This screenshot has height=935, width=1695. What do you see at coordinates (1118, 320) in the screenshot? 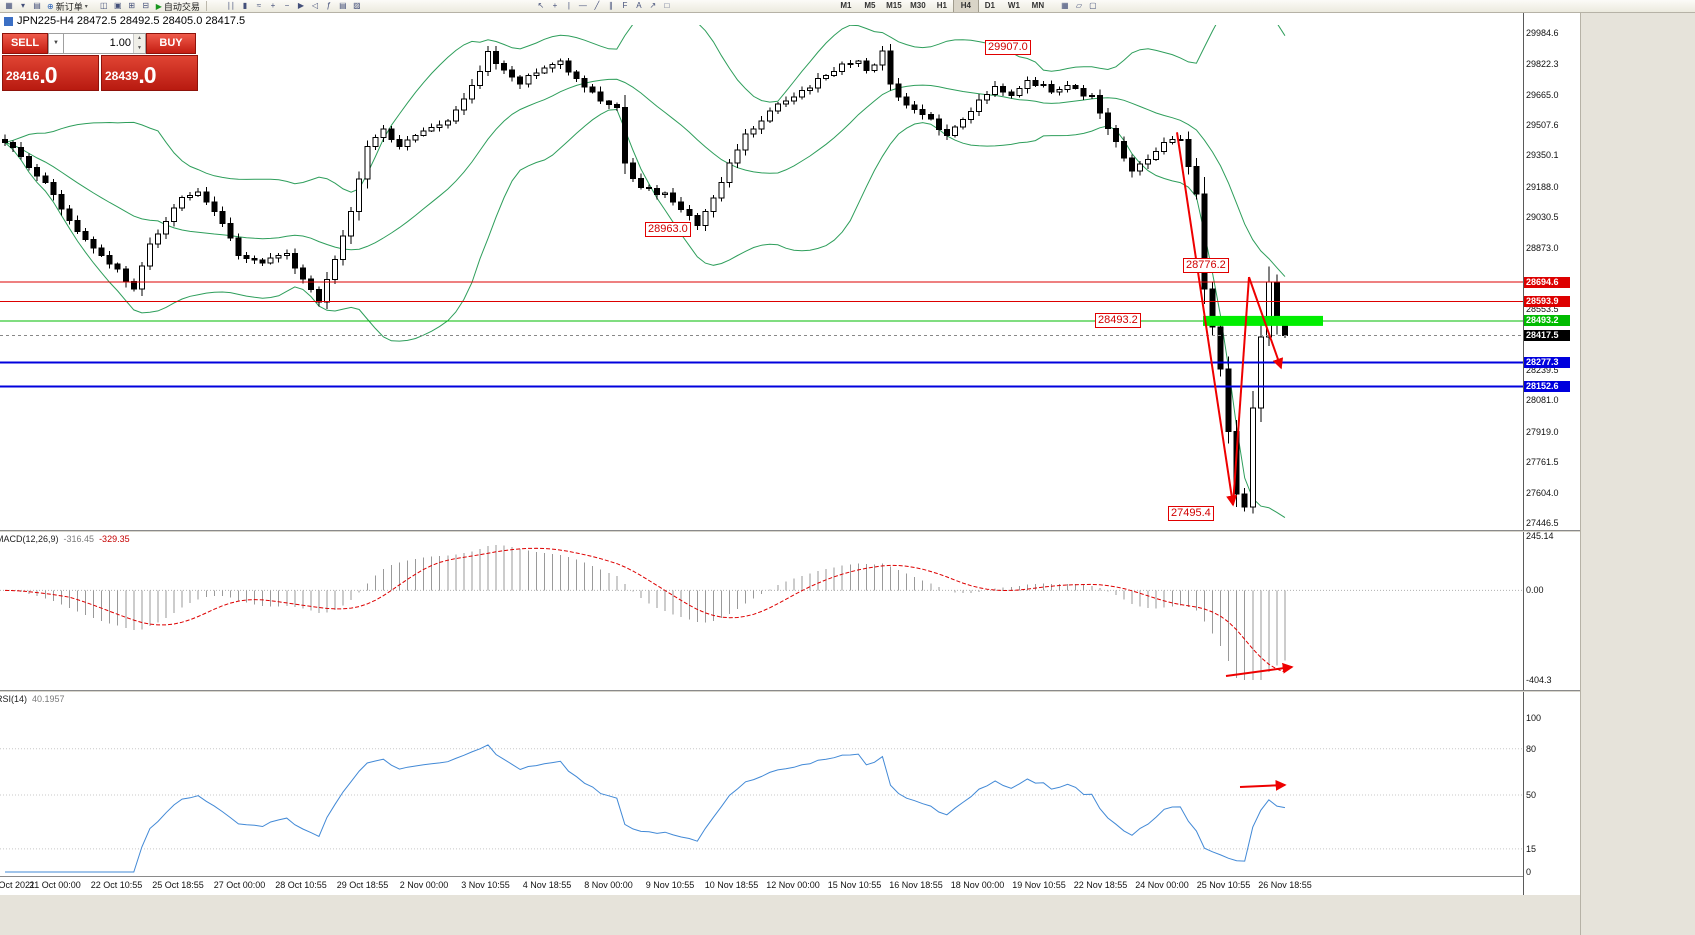
I see `price-annotation: 28493.2` at bounding box center [1118, 320].